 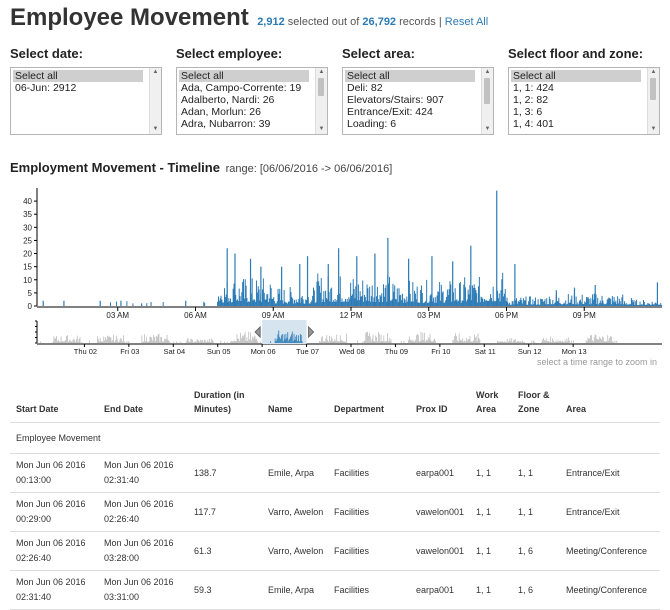 What do you see at coordinates (244, 76) in the screenshot?
I see `employee-option: Select all` at bounding box center [244, 76].